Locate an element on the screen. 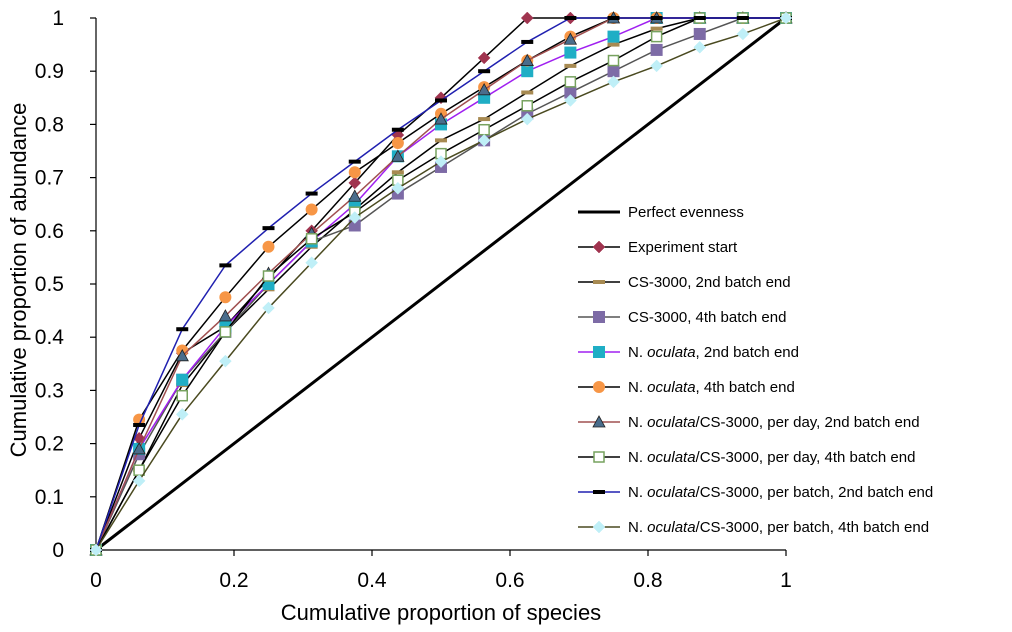  y-tick-label: 0.5 is located at coordinates (49, 284).